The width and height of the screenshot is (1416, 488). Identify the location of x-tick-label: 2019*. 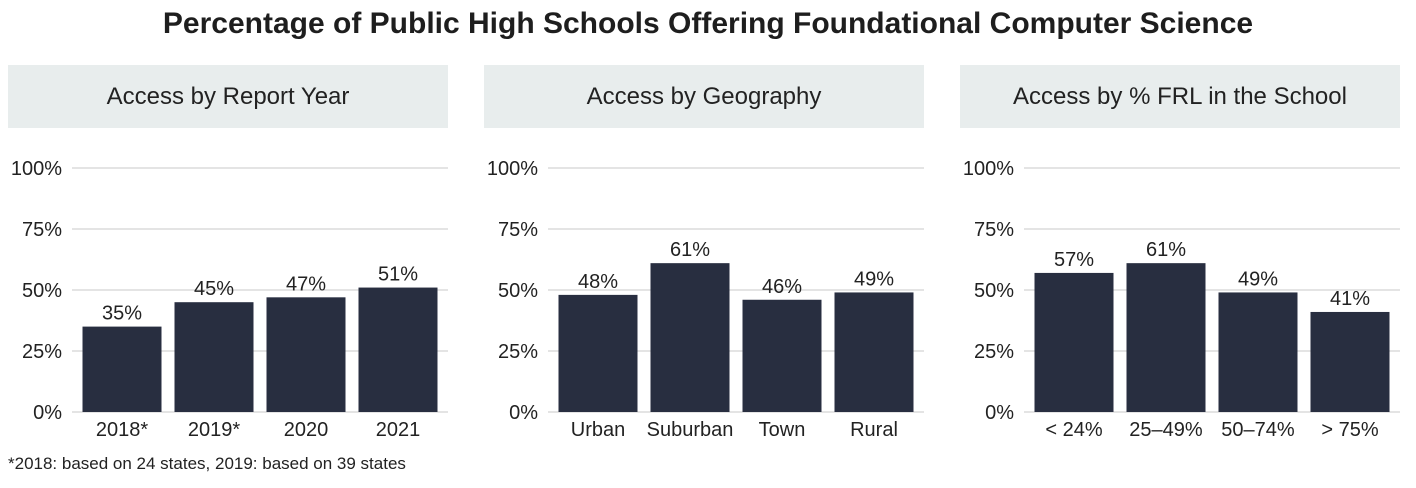
(214, 430).